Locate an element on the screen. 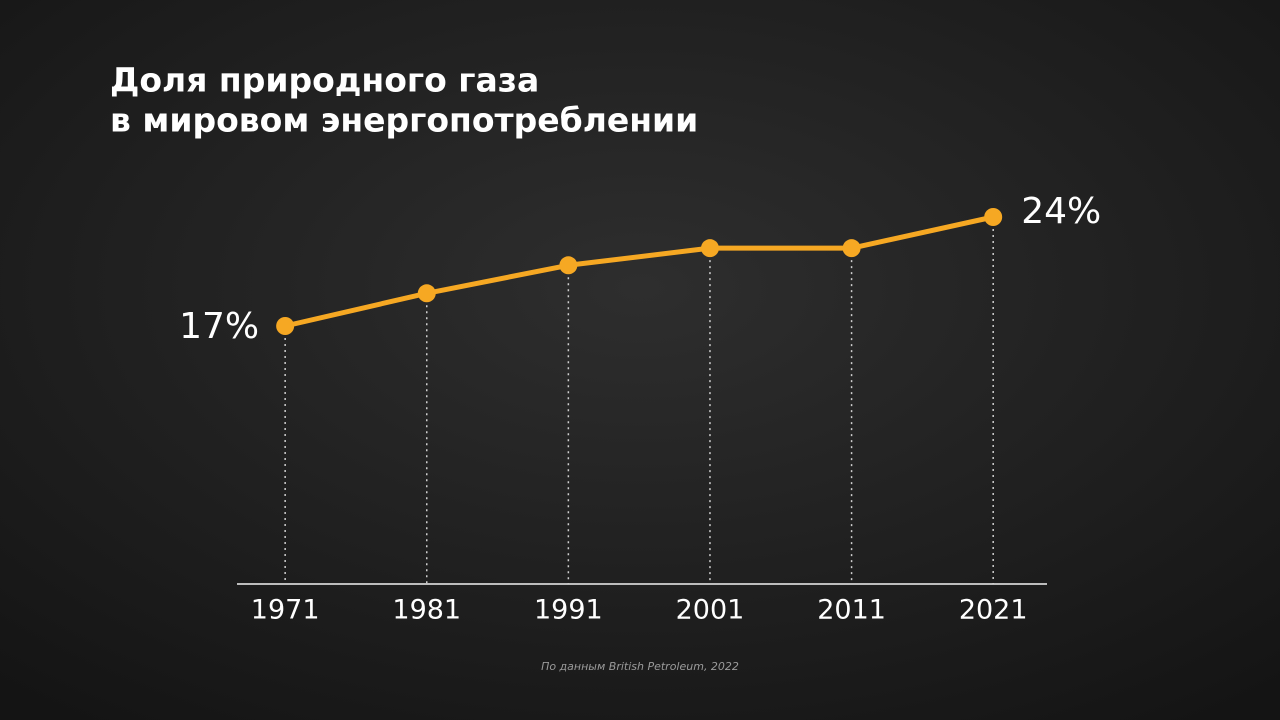 The image size is (1280, 720). x-tick-label: 1991 is located at coordinates (568, 610).